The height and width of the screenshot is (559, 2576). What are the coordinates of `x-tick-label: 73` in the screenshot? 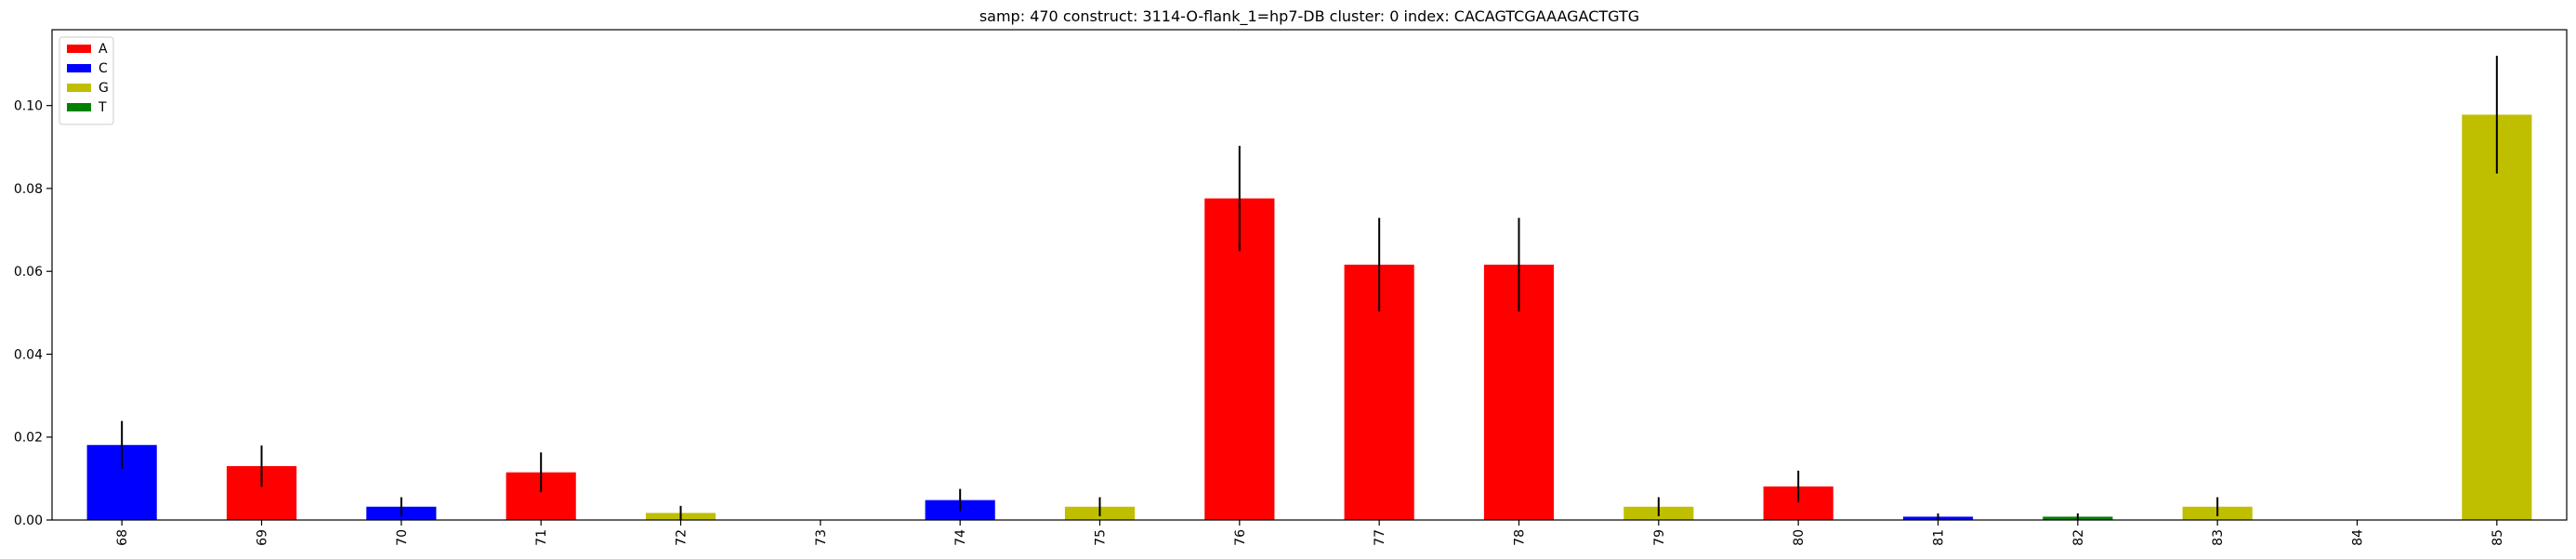 It's located at (821, 537).